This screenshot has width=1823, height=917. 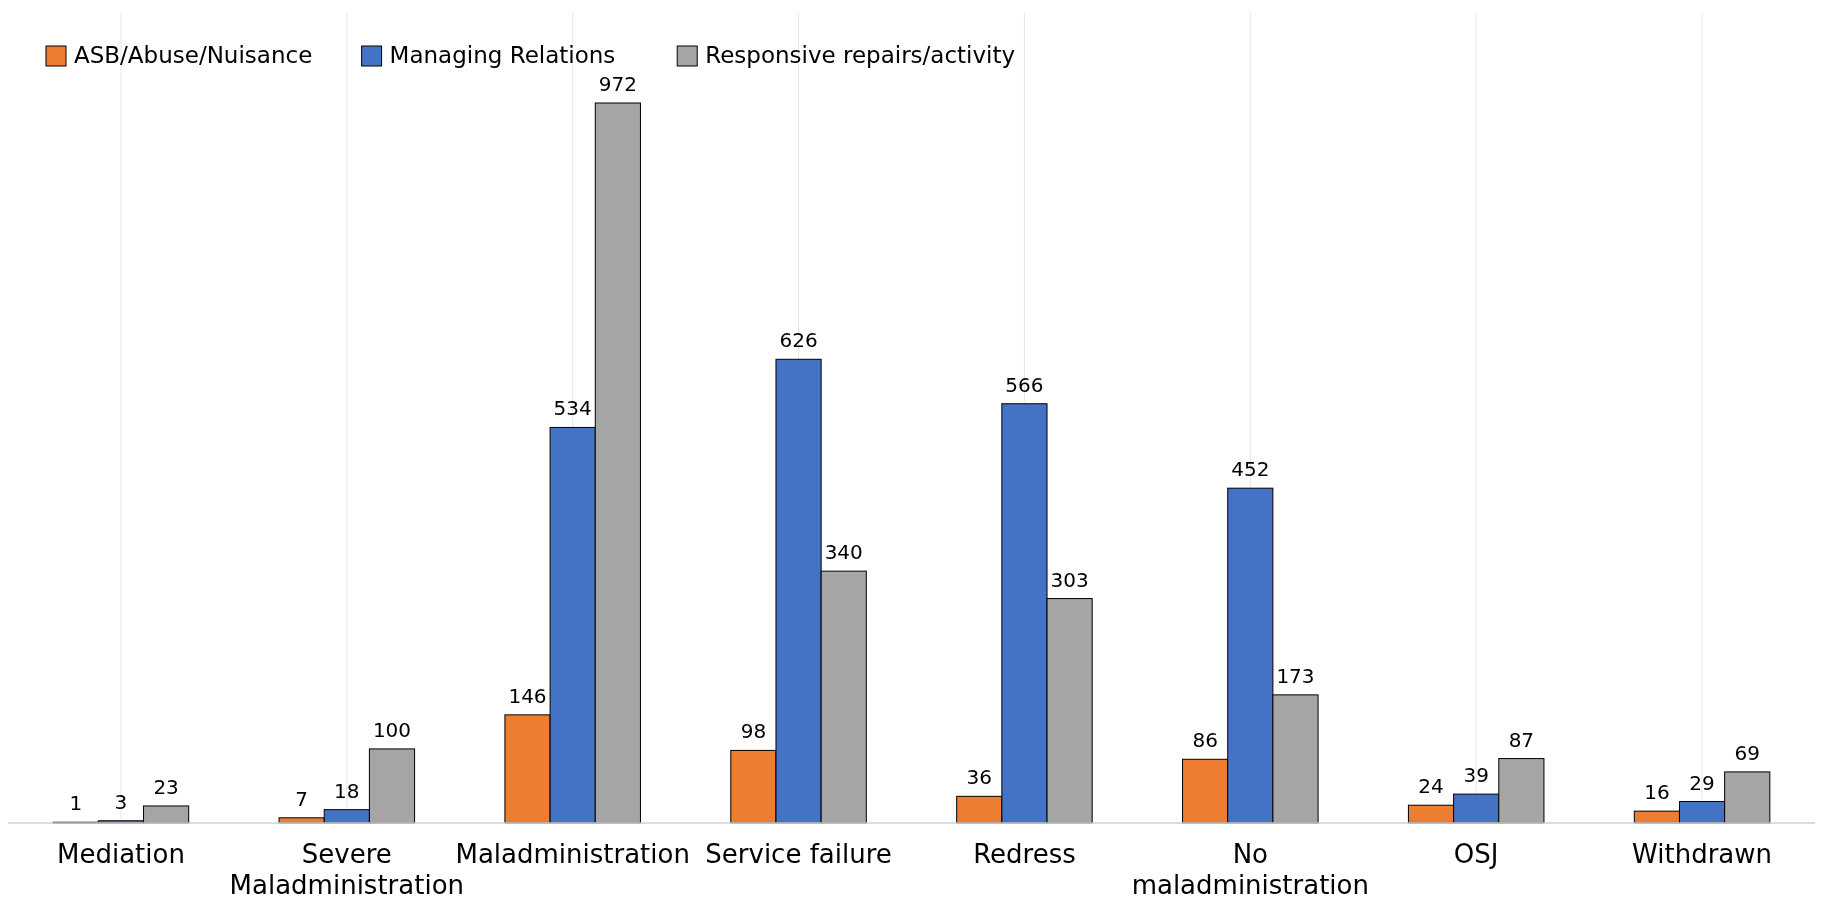 What do you see at coordinates (392, 729) in the screenshot?
I see `data-label: 100` at bounding box center [392, 729].